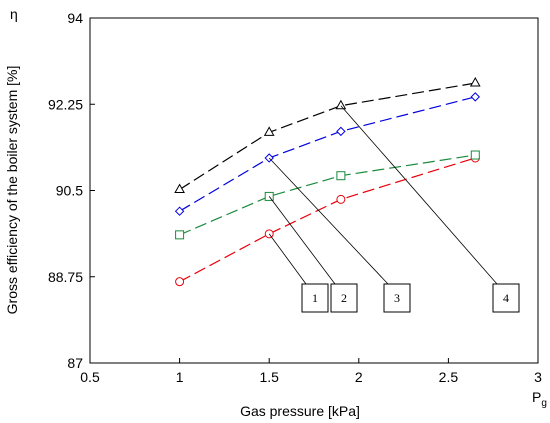 This screenshot has width=550, height=423. I want to click on x-tick-label: 1.5, so click(269, 377).